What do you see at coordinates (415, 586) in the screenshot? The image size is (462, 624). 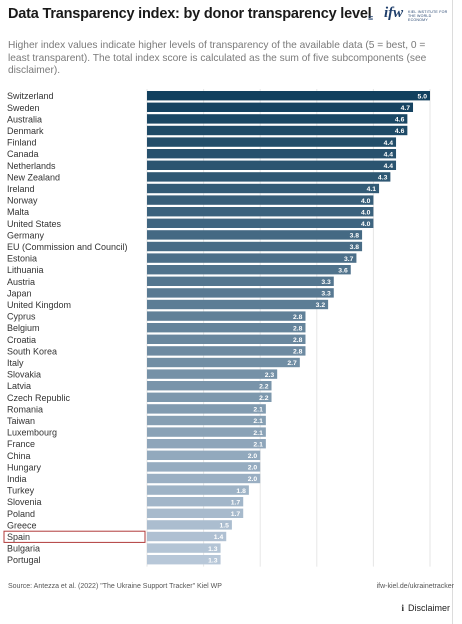 I see `tracker-link: ifw-kiel.de/ukrainetracker` at bounding box center [415, 586].